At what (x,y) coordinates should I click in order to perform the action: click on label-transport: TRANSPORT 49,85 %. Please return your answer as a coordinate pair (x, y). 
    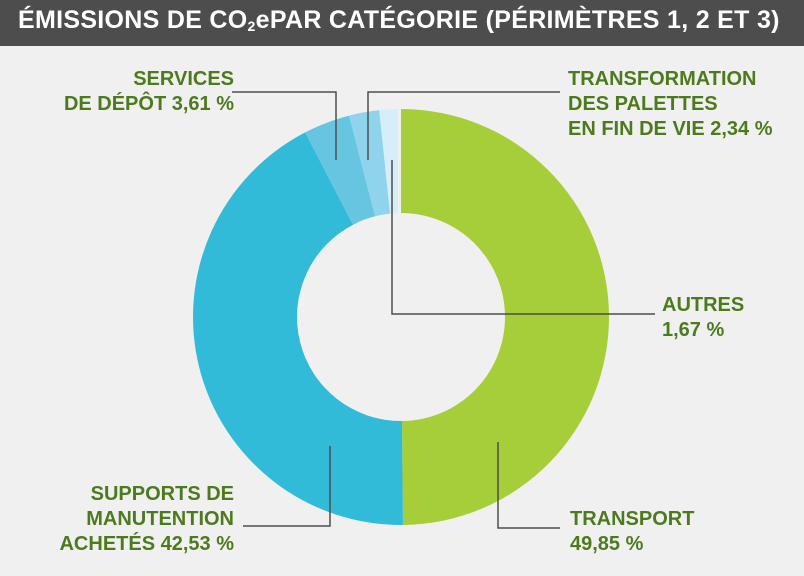
    Looking at the image, I should click on (632, 532).